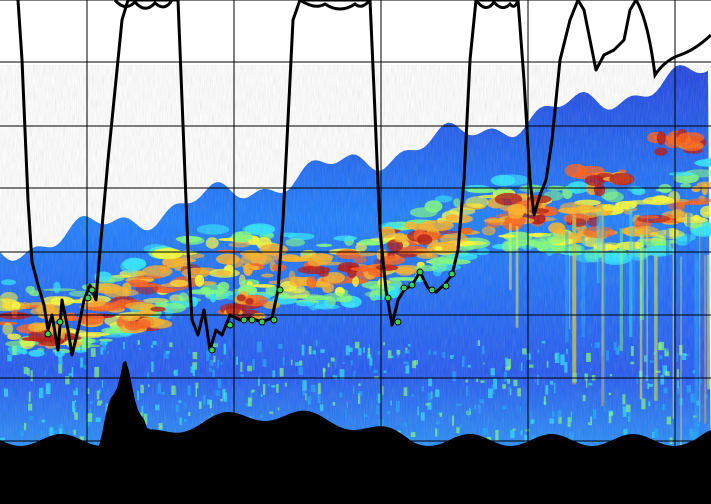 Image resolution: width=711 pixels, height=504 pixels. What do you see at coordinates (250, 311) in the screenshot?
I see `dive-markers` at bounding box center [250, 311].